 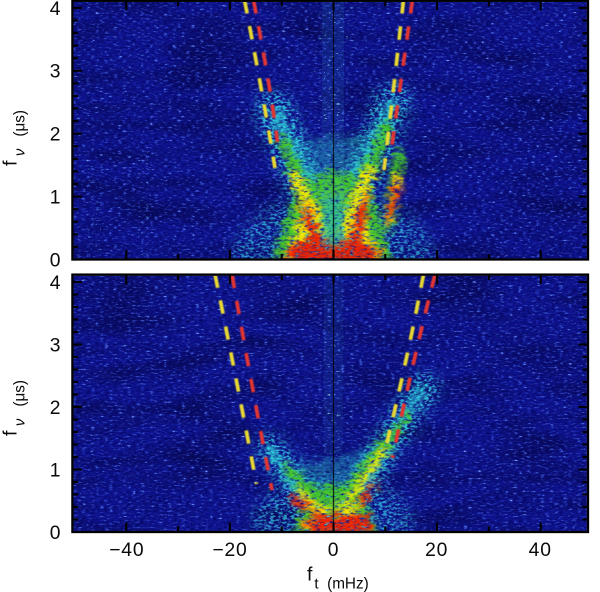 I want to click on svg-text: 40, so click(x=540, y=550).